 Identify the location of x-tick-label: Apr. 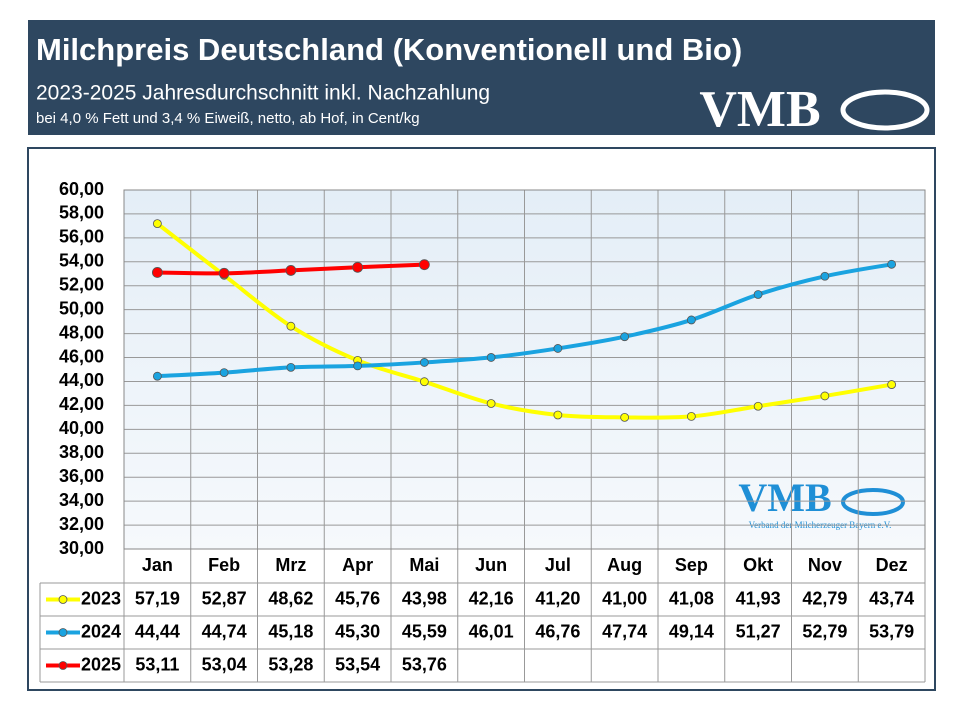
(357, 565).